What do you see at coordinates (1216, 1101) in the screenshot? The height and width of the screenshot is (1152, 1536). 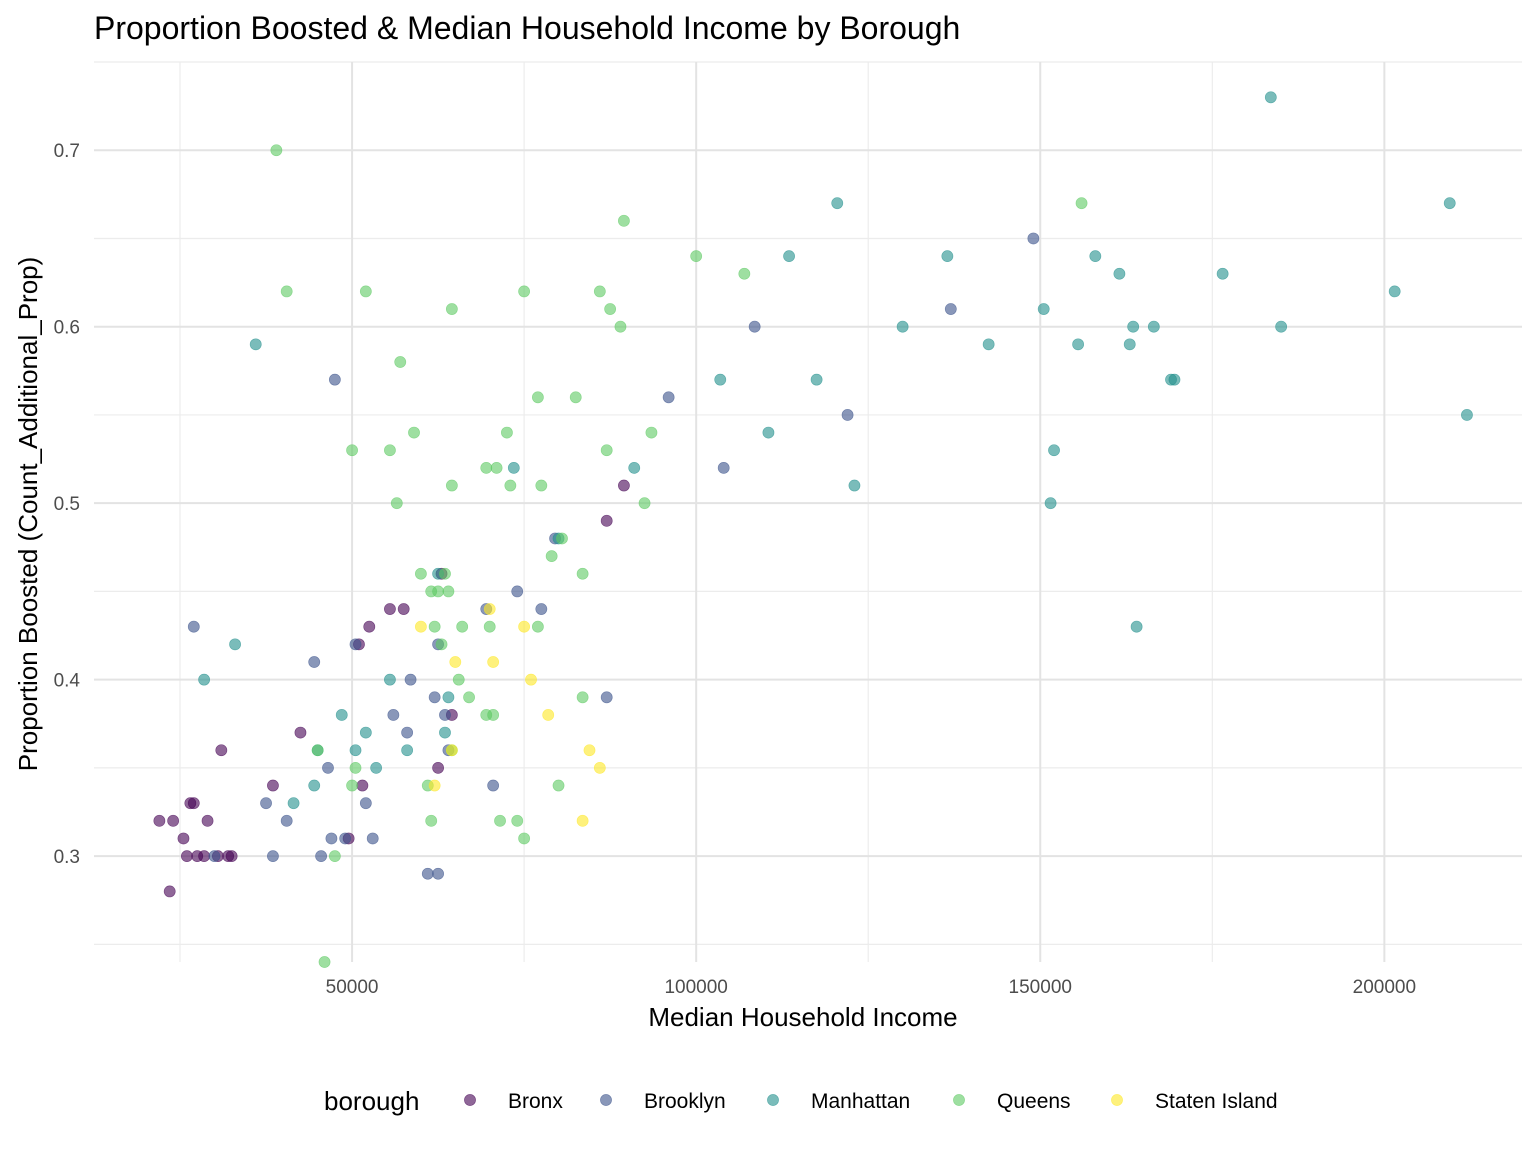 I see `legend-label-staten-island: Staten Island` at bounding box center [1216, 1101].